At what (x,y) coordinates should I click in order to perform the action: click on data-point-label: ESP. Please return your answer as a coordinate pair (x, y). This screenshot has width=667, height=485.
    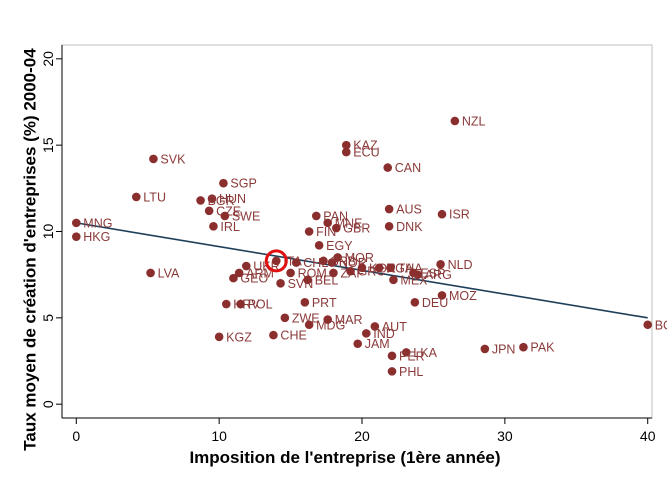
    Looking at the image, I should click on (432, 273).